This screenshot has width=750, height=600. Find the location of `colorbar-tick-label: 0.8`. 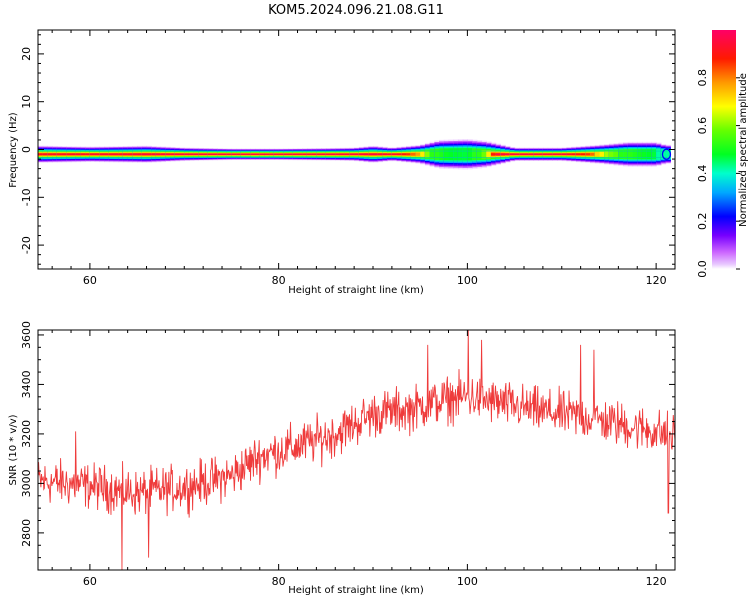

colorbar-tick-label: 0.8 is located at coordinates (702, 78).